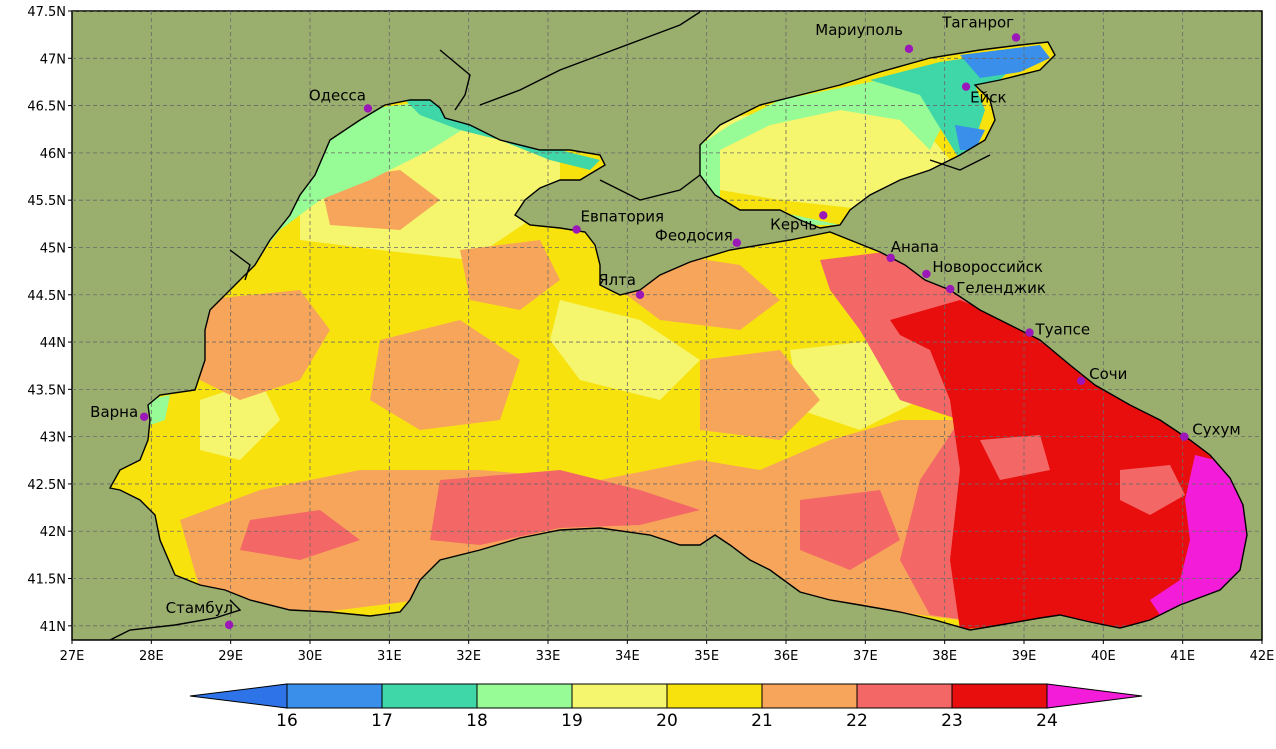  What do you see at coordinates (1024, 656) in the screenshot?
I see `lon-tick-label: 39E` at bounding box center [1024, 656].